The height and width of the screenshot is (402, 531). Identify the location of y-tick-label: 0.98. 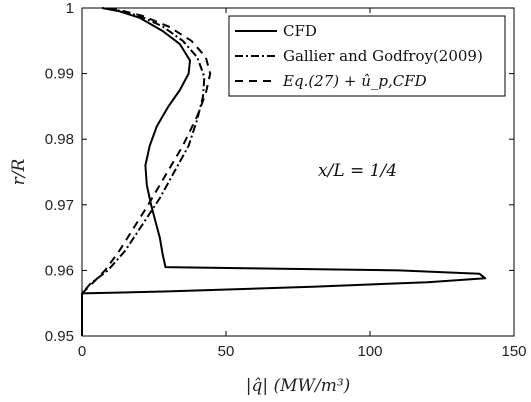
(59, 139).